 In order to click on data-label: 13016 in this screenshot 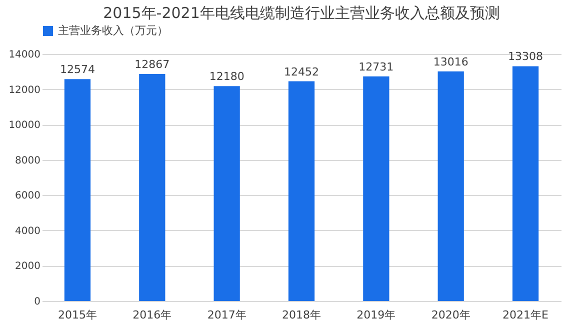, I will do `click(450, 61)`.